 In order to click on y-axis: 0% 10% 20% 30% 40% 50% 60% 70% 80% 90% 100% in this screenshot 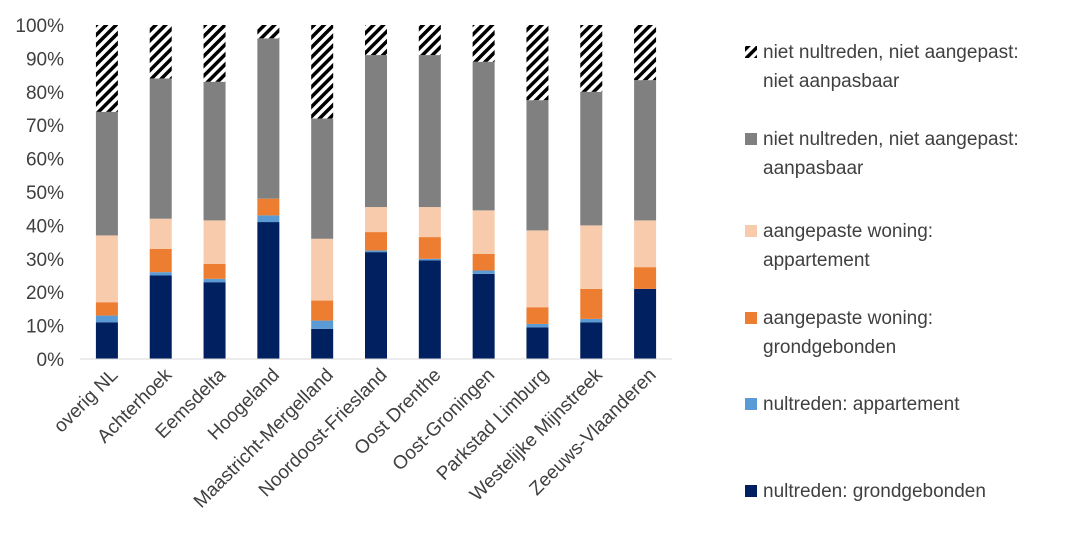, I will do `click(39, 193)`.